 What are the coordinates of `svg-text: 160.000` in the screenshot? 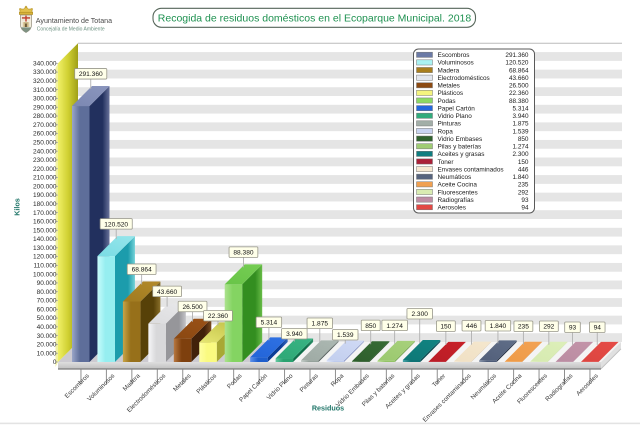 It's located at (45, 222).